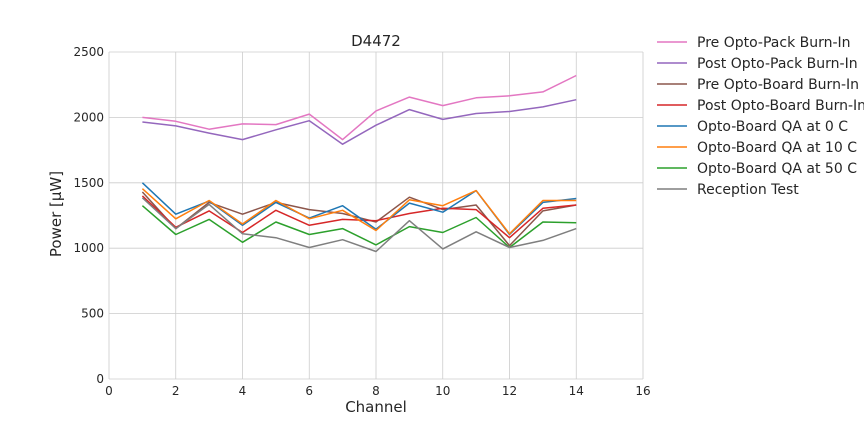 This screenshot has width=864, height=432. I want to click on chart-title: D4472, so click(376, 41).